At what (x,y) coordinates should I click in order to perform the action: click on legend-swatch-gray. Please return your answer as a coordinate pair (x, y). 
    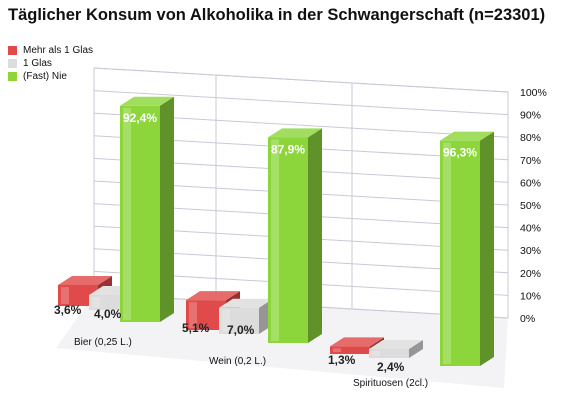
    Looking at the image, I should click on (12, 63).